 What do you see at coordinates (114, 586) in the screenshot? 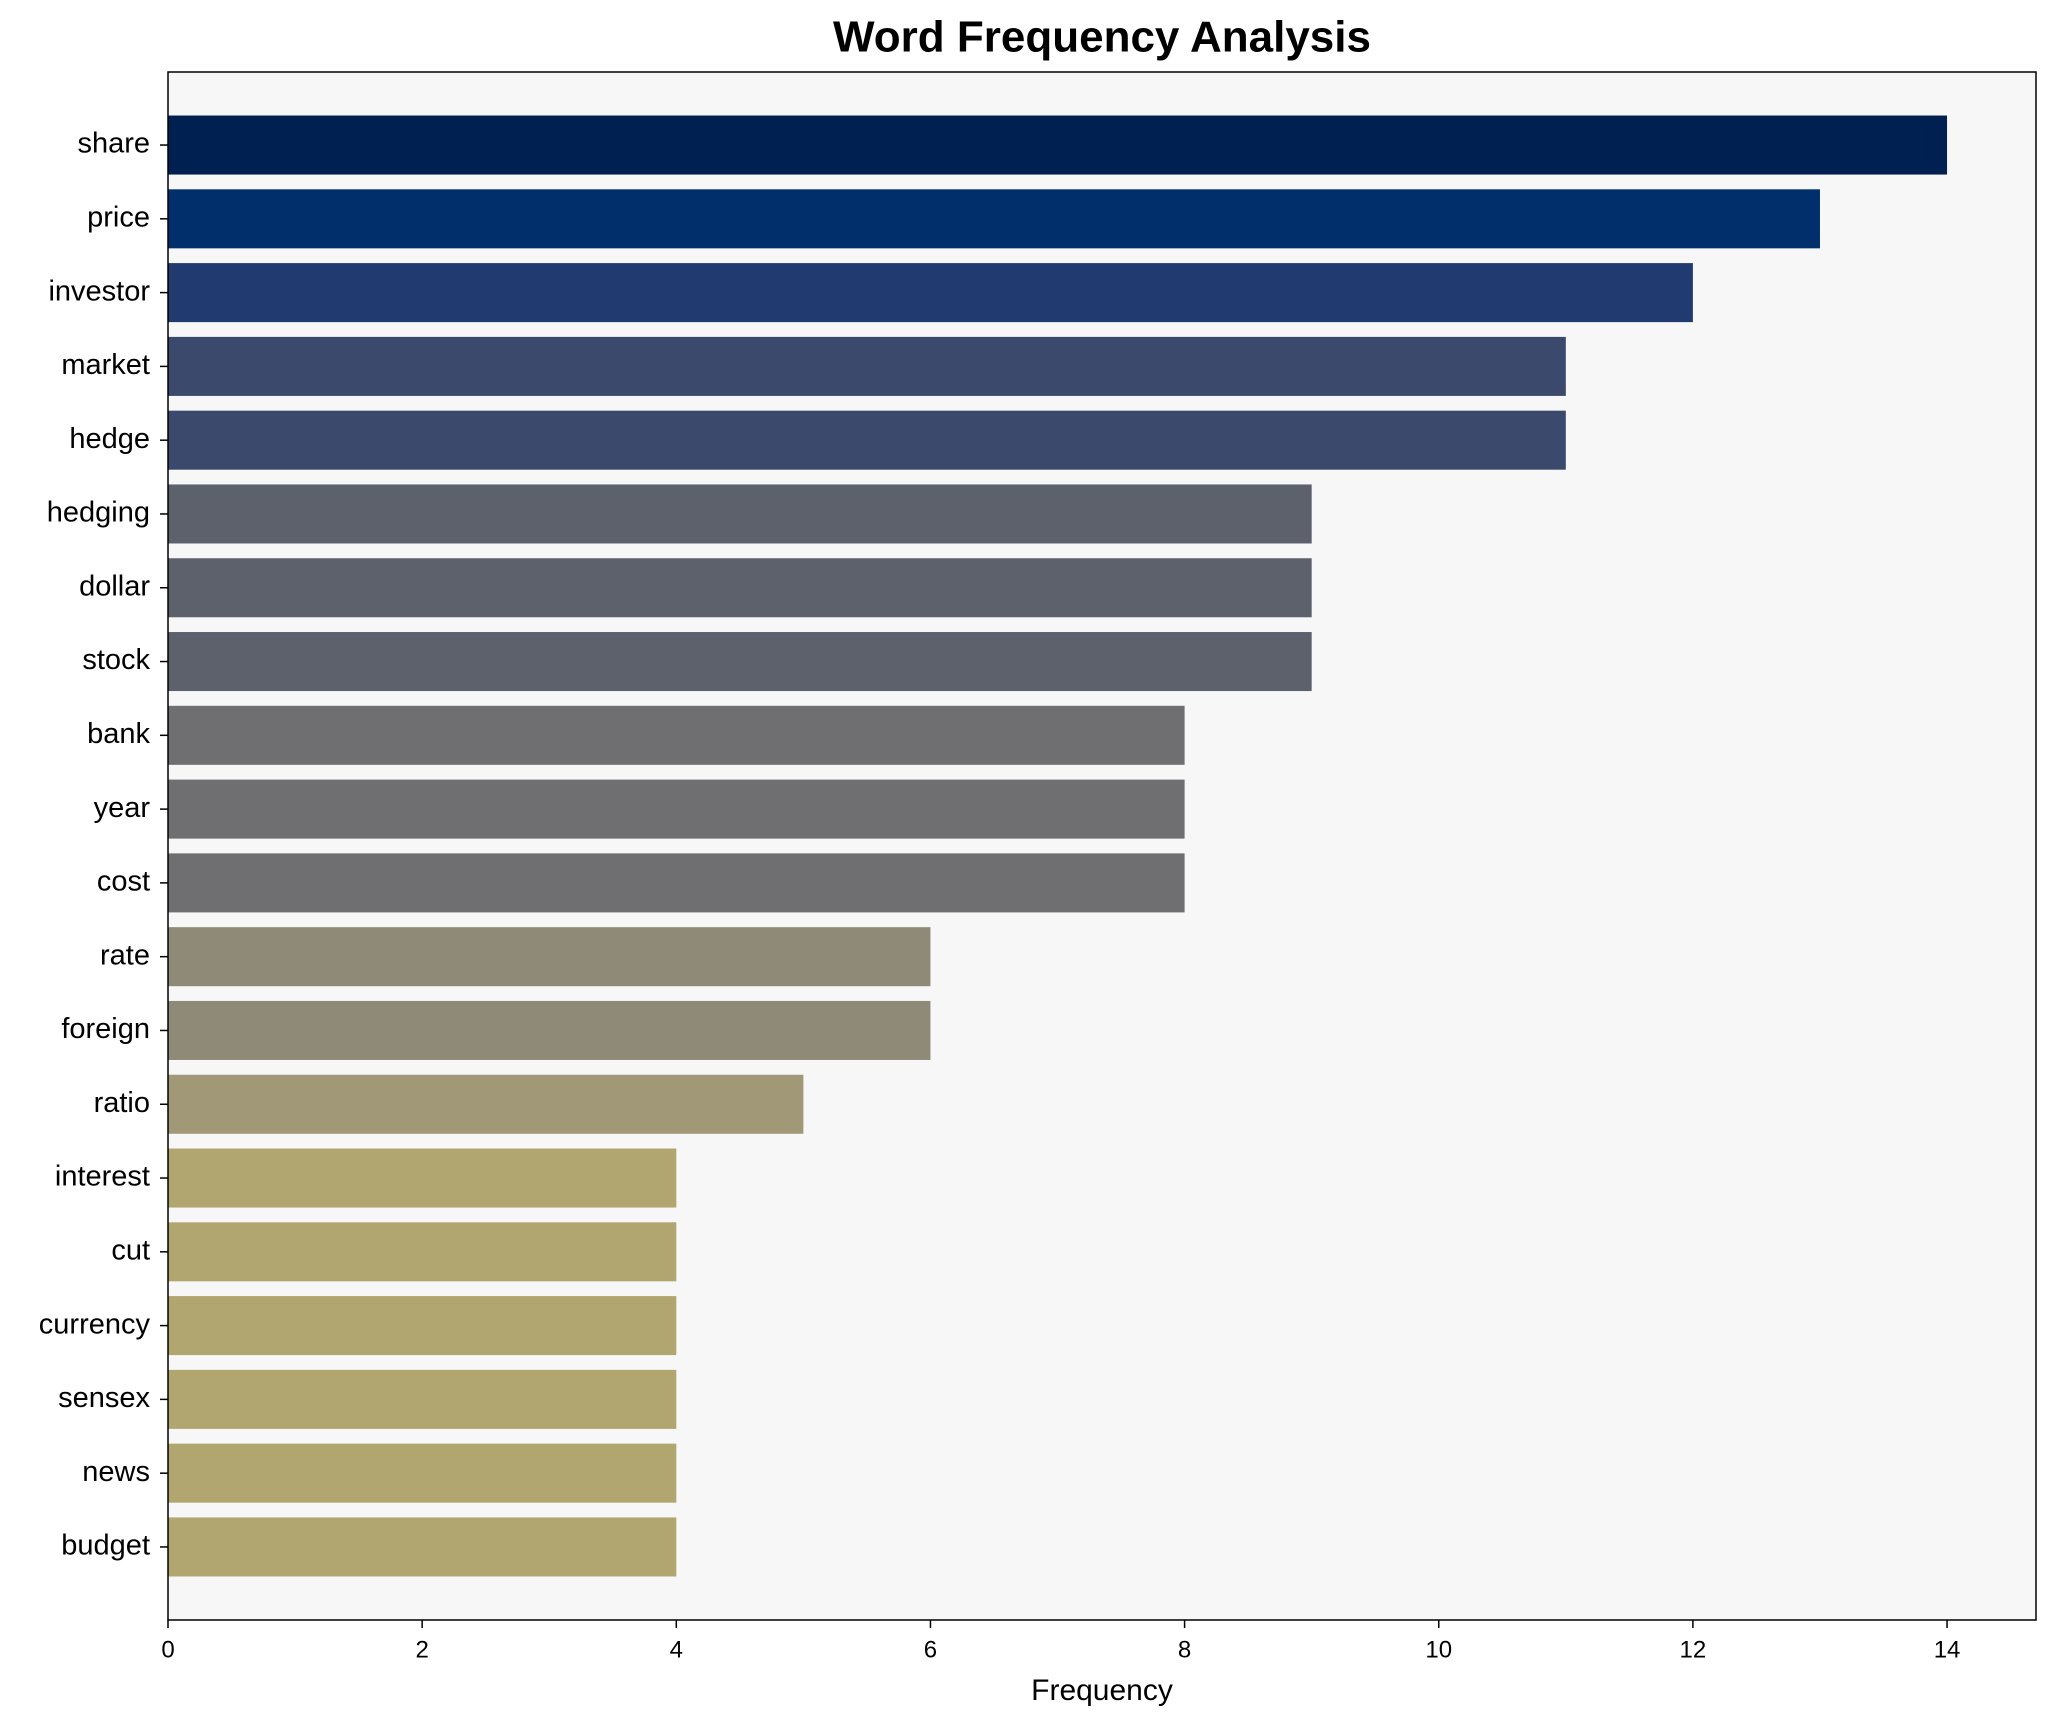
I see `y-tick-label: dollar` at bounding box center [114, 586].